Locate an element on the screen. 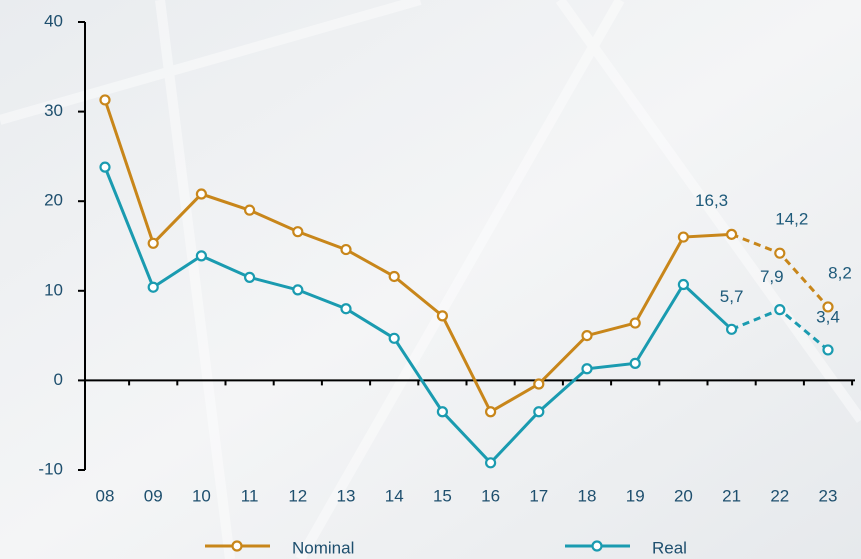 Image resolution: width=861 pixels, height=559 pixels. x-tick-label: 22 is located at coordinates (779, 495).